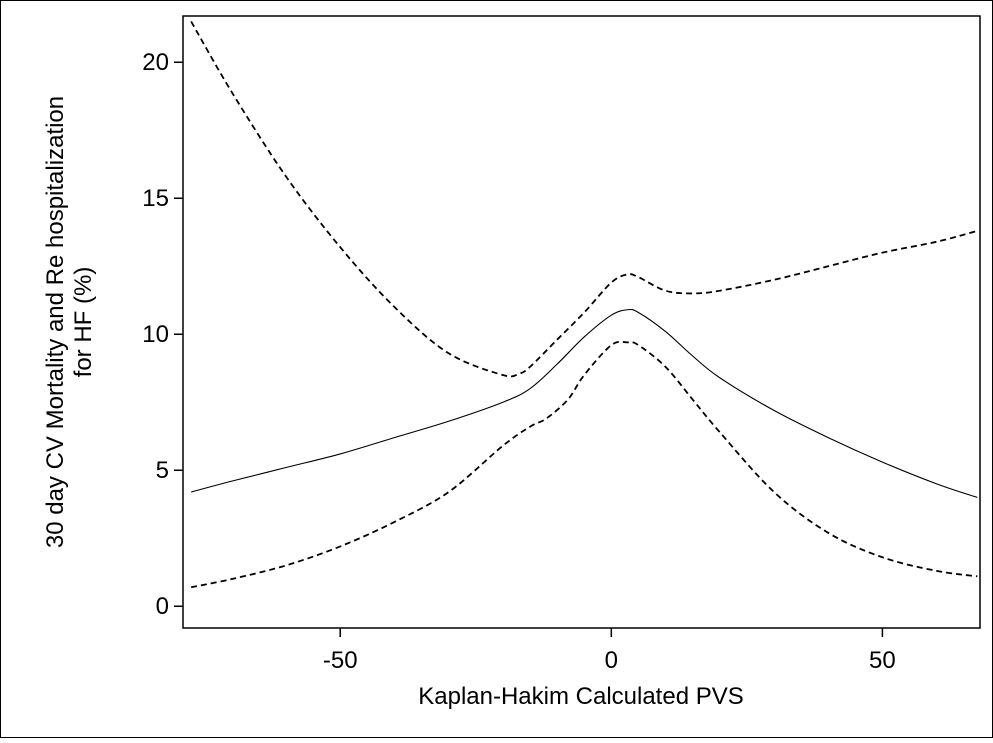  Describe the element at coordinates (155, 198) in the screenshot. I see `y-tick-label: 15` at that location.